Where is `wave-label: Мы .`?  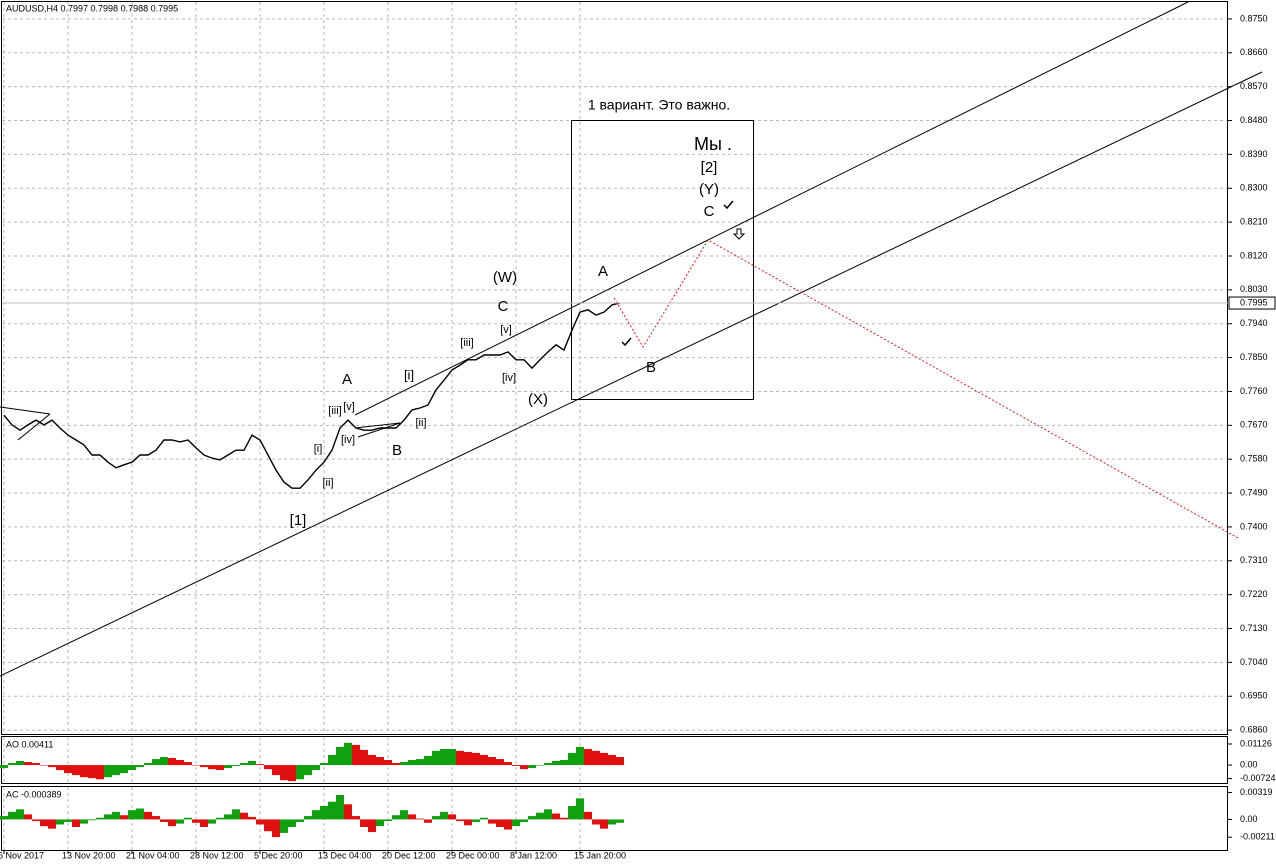 wave-label: Мы . is located at coordinates (713, 144).